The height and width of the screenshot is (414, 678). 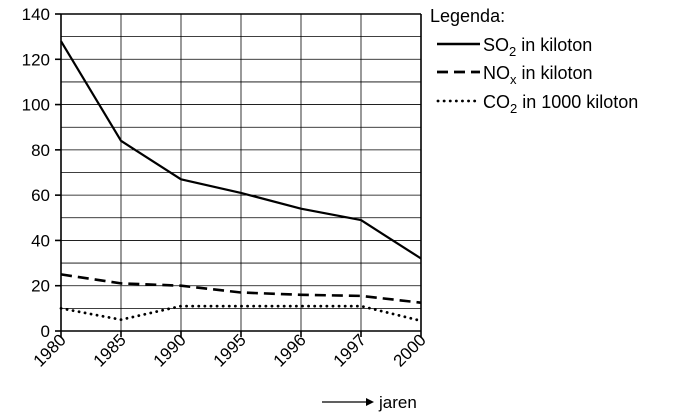 What do you see at coordinates (40, 150) in the screenshot?
I see `y-tick-label: 80` at bounding box center [40, 150].